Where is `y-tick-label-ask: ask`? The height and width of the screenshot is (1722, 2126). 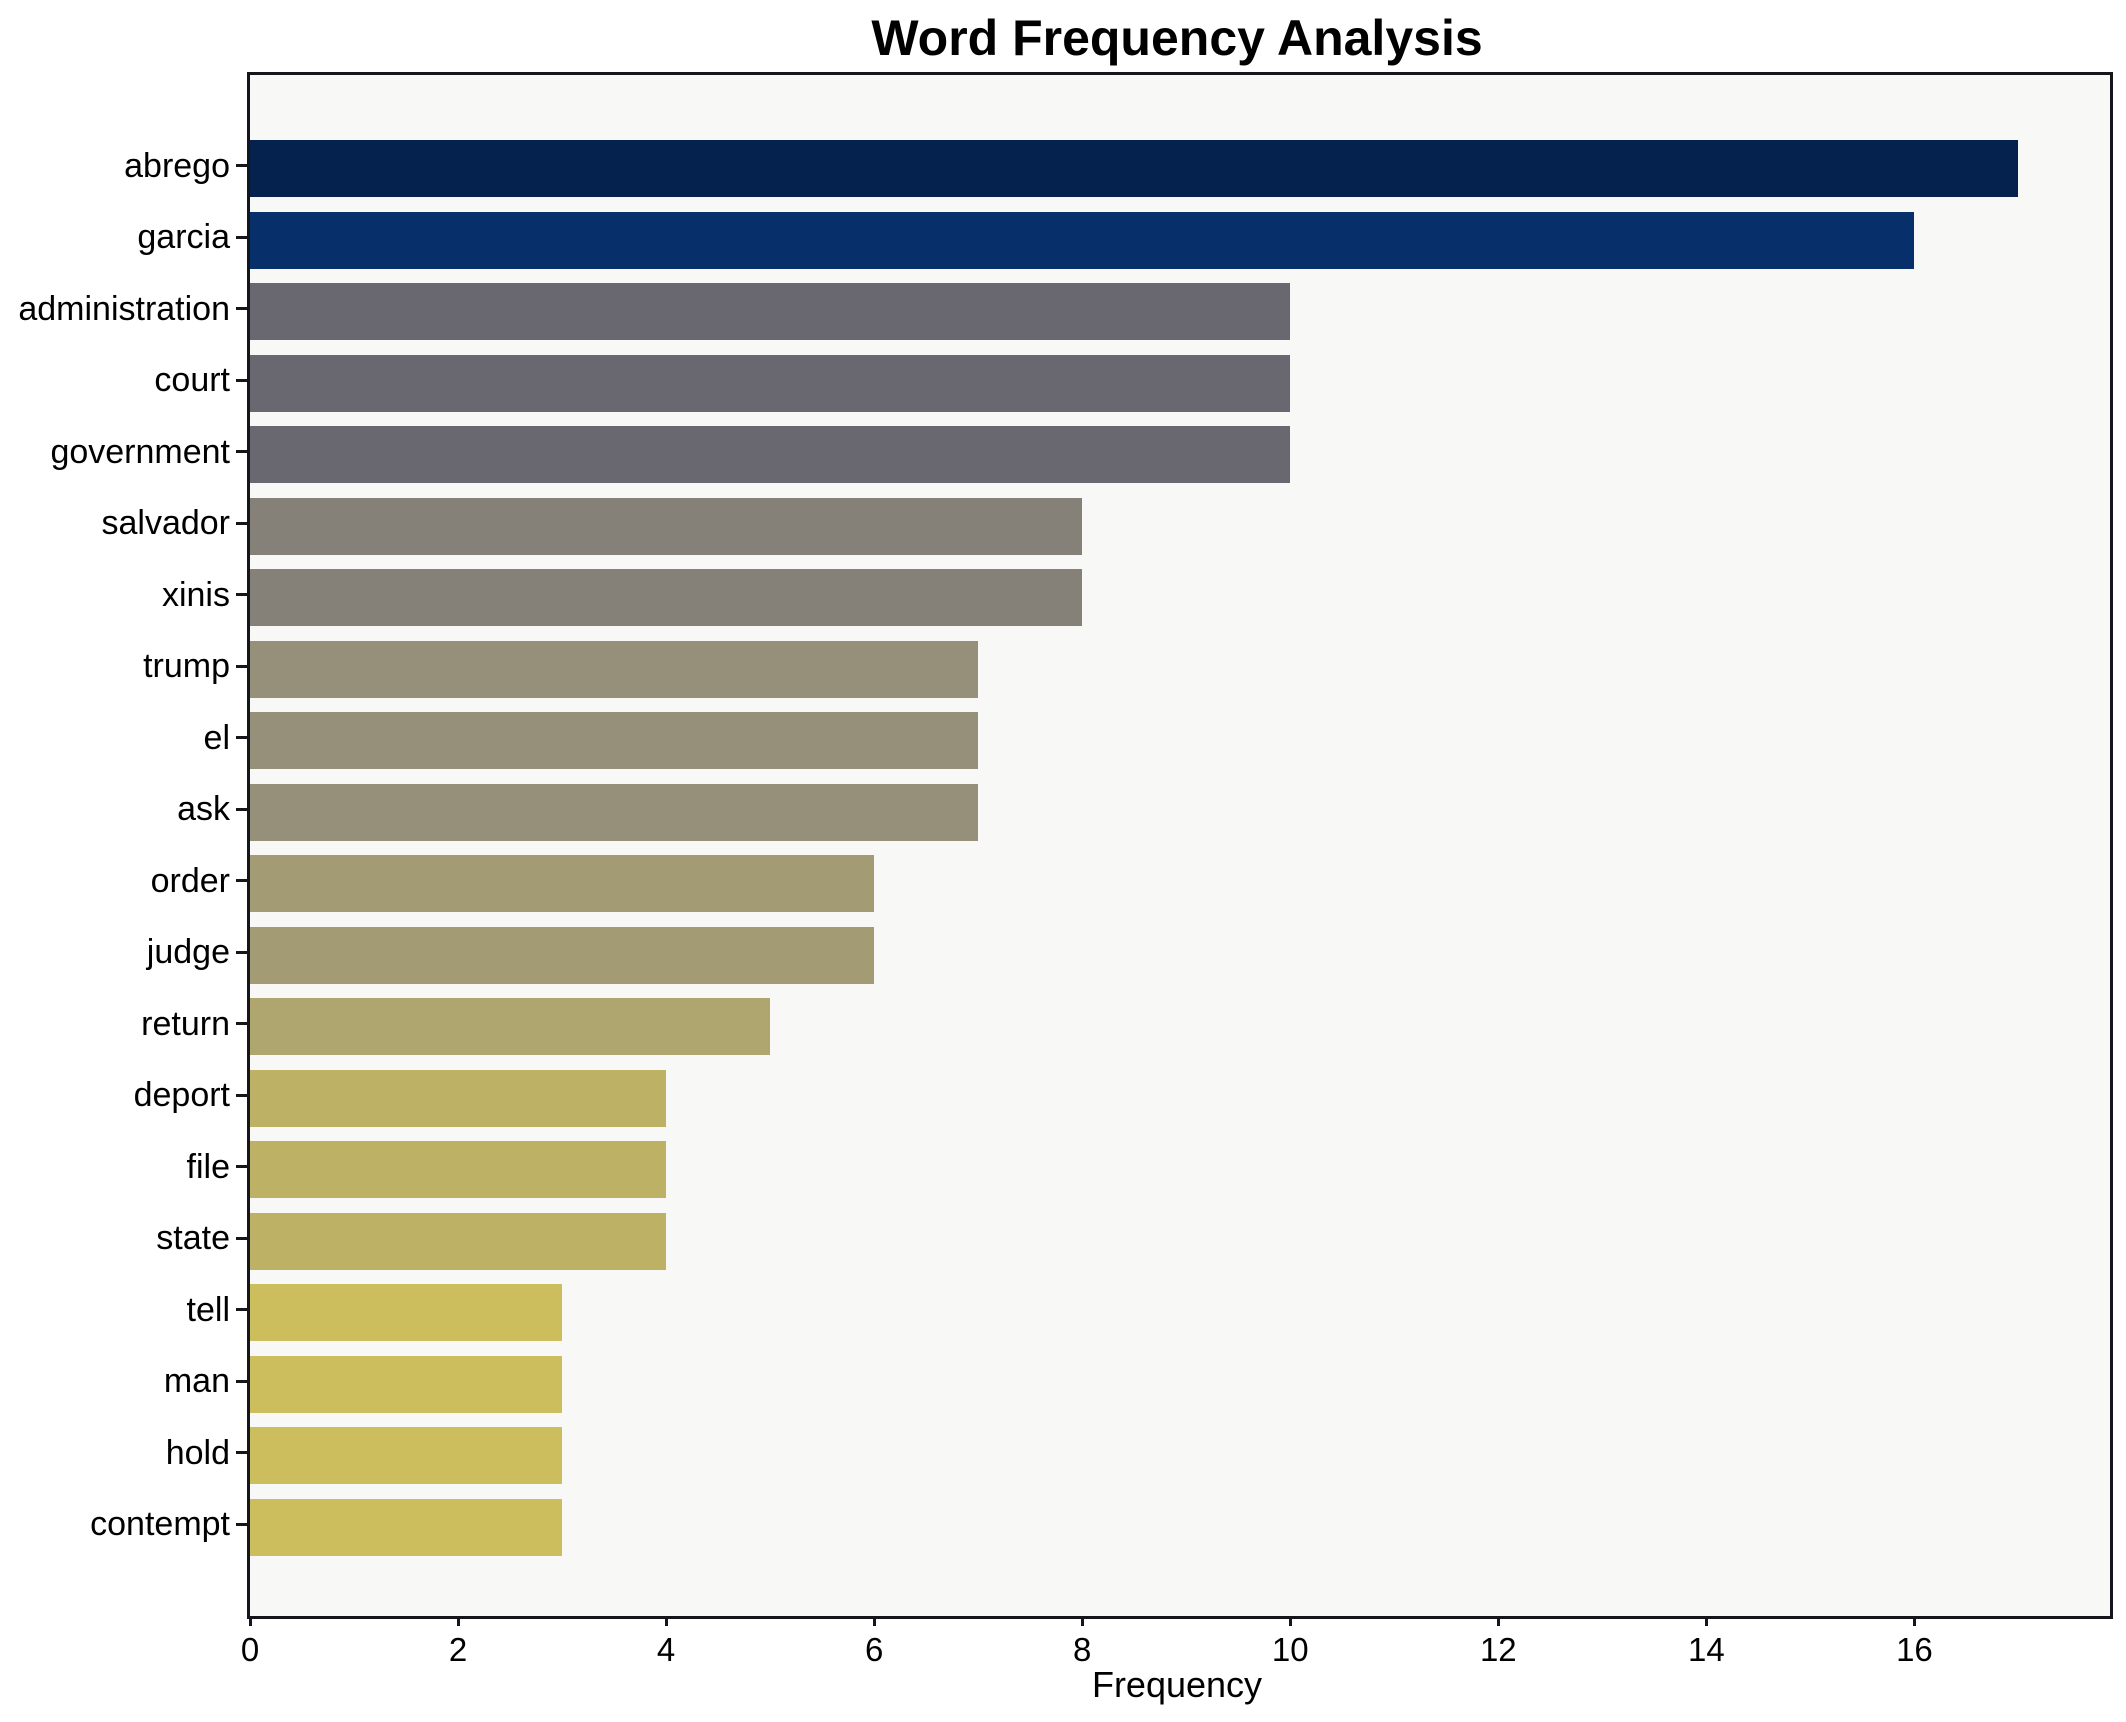
y-tick-label-ask: ask is located at coordinates (203, 809).